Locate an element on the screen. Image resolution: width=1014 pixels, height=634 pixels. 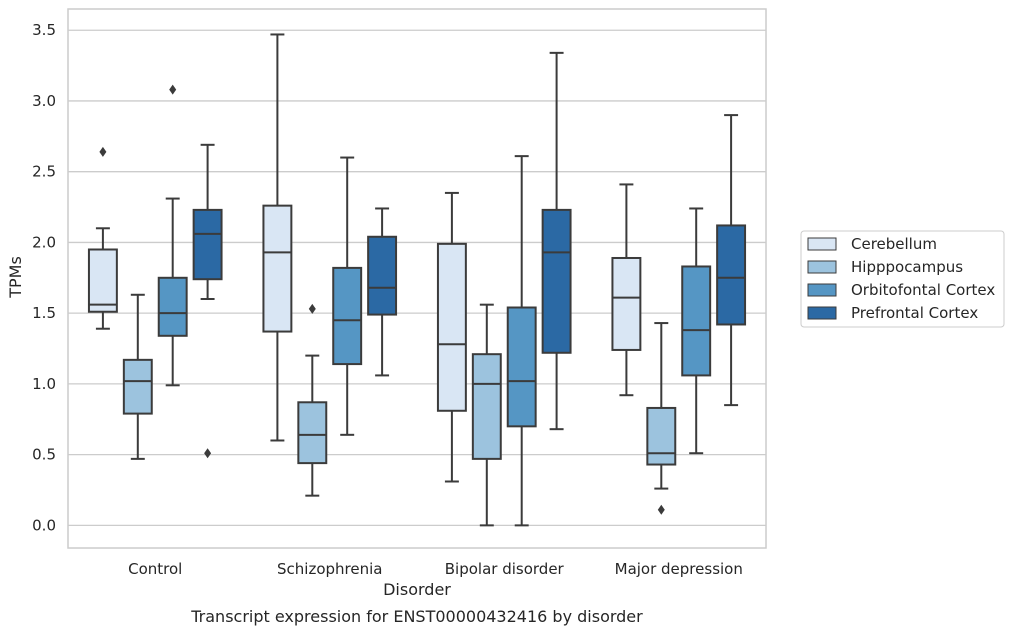
y-axis-title: TPMs is located at coordinates (15, 277).